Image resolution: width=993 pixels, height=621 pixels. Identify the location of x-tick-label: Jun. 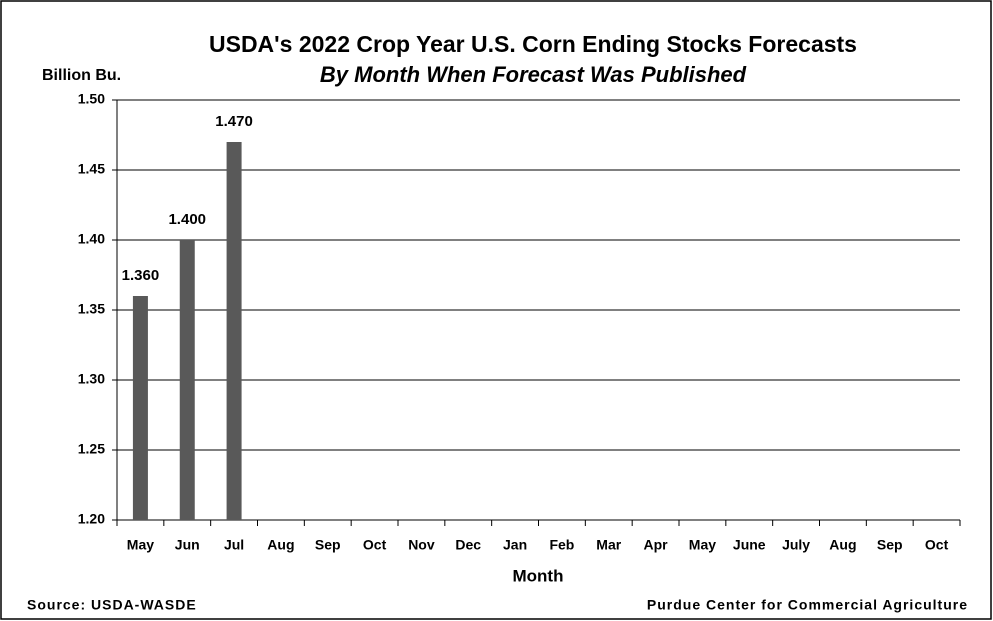
(187, 545).